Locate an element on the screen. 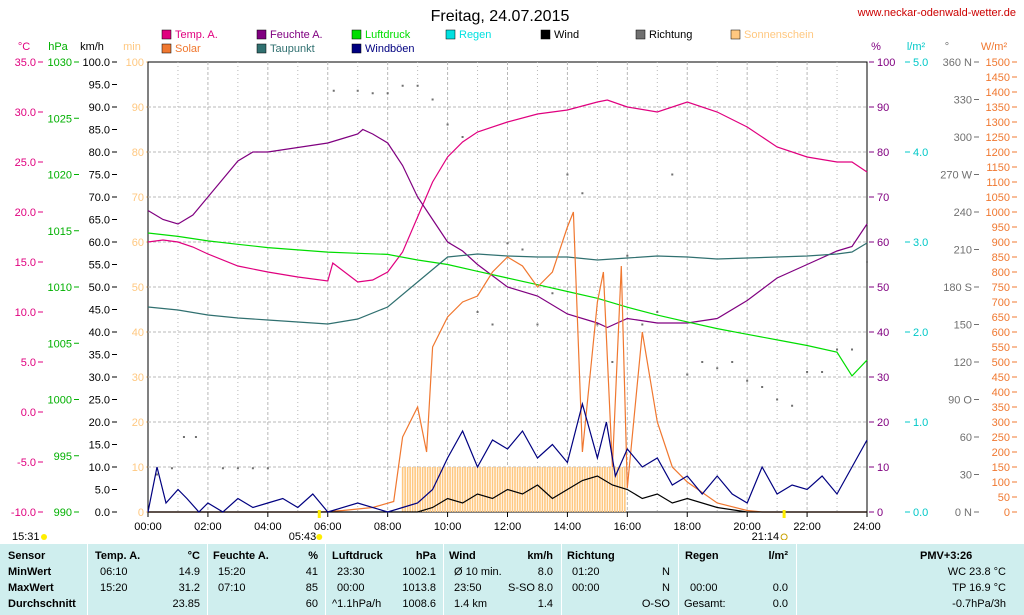 The height and width of the screenshot is (615, 1024). stats-temp-time: 15:20 is located at coordinates (114, 588).